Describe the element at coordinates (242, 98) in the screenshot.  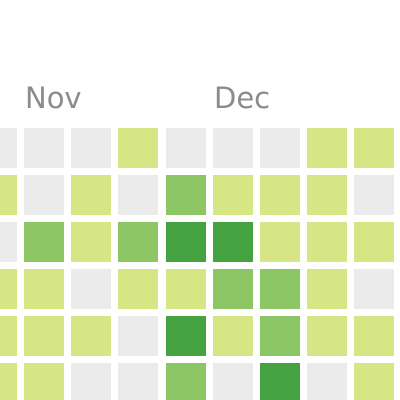
I see `month-label-dec: Dec` at that location.